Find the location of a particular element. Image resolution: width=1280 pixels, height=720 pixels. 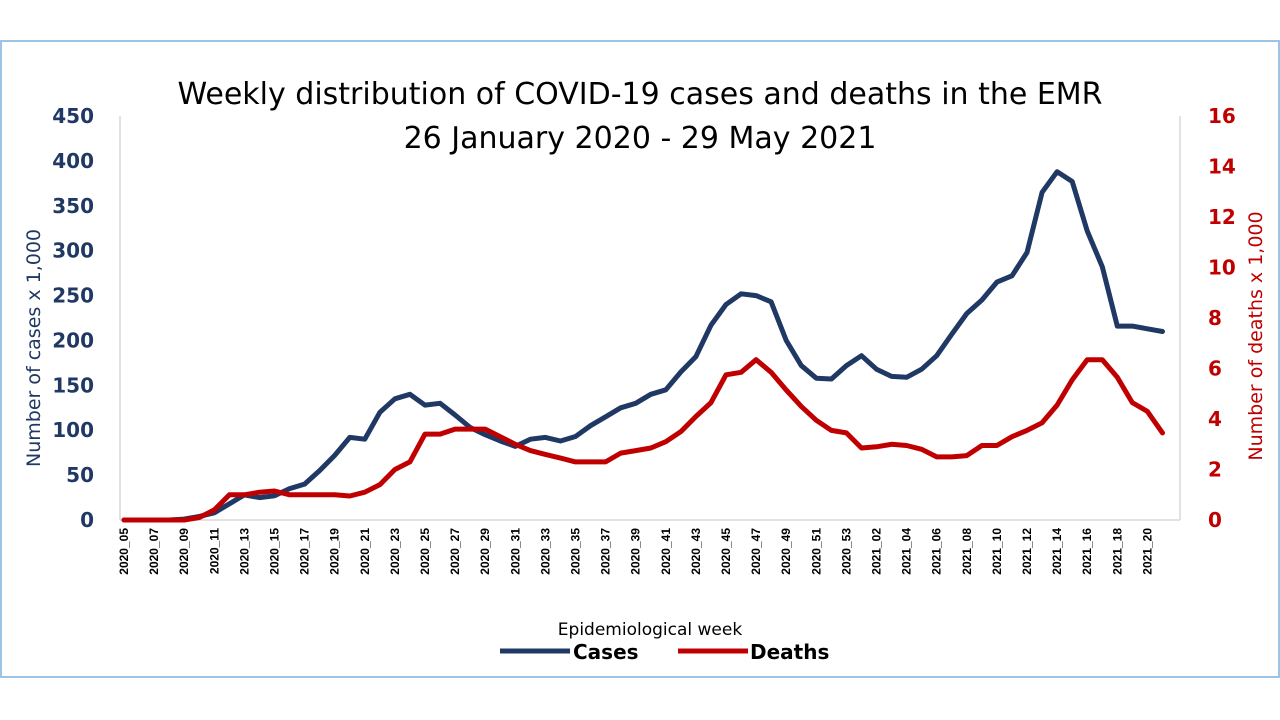

x-tick-2020_07: 2020_07 is located at coordinates (154, 551).